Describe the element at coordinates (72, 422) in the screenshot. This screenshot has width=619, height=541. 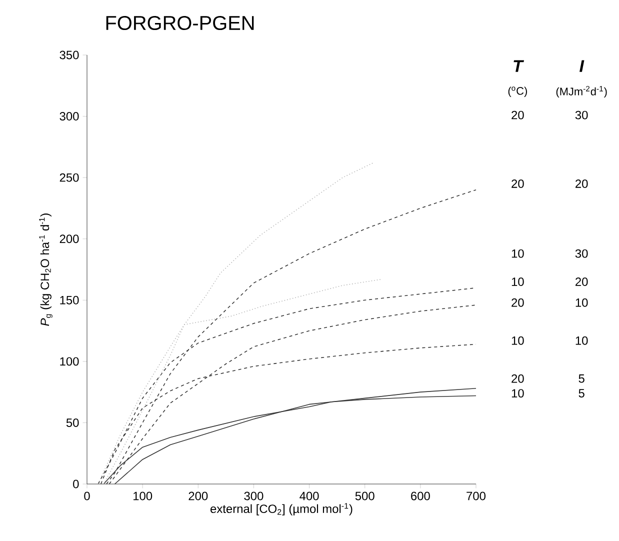
I see `y-tick-label: 50` at that location.